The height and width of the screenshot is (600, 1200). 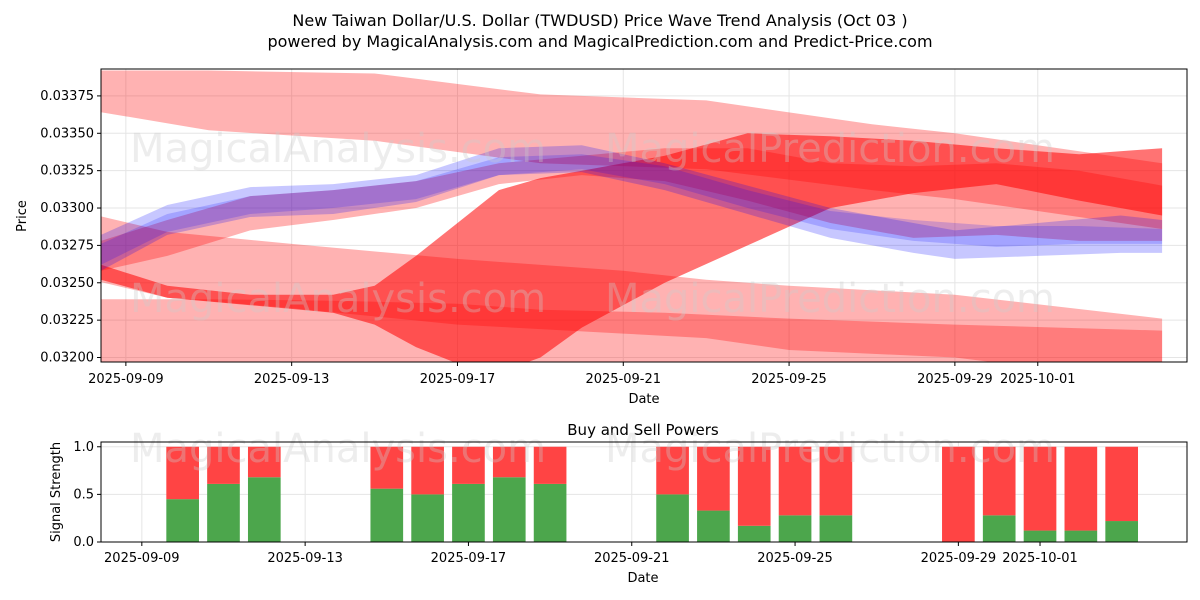 What do you see at coordinates (67, 133) in the screenshot?
I see `price-y-tick-label: 0.03350` at bounding box center [67, 133].